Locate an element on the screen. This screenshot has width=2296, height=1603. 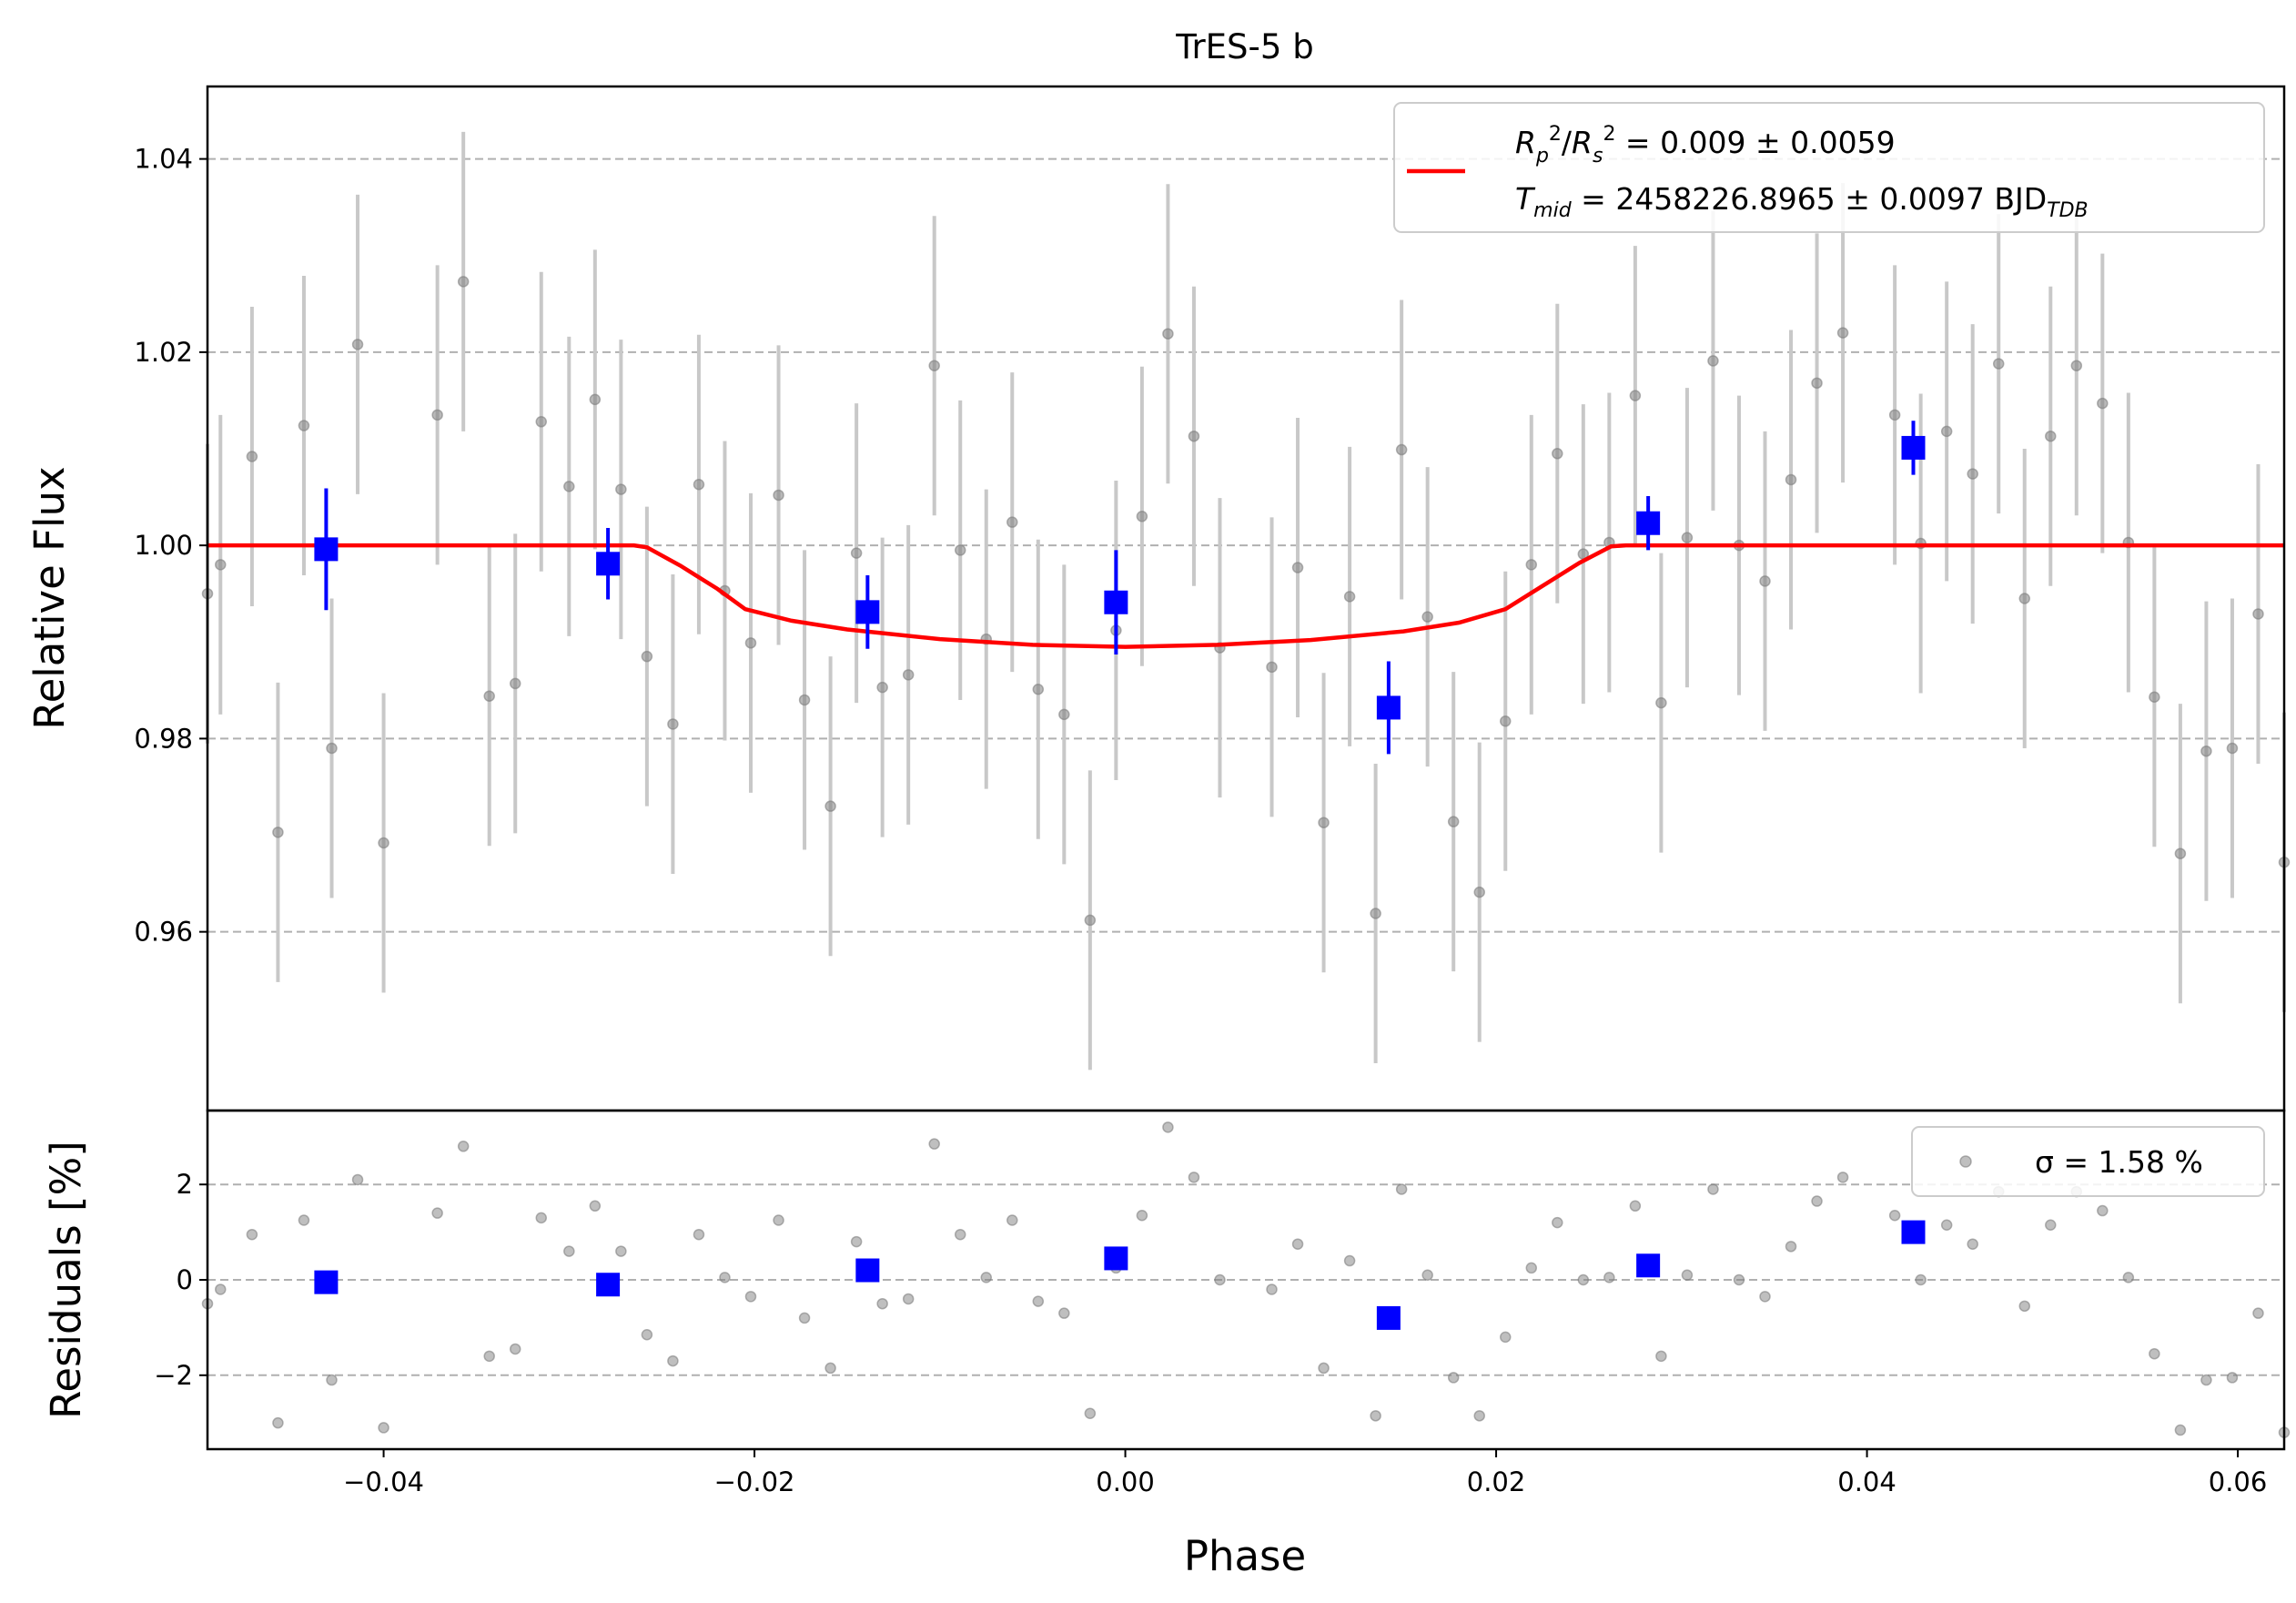
main-y-tick-label: 1.04 is located at coordinates (164, 159).